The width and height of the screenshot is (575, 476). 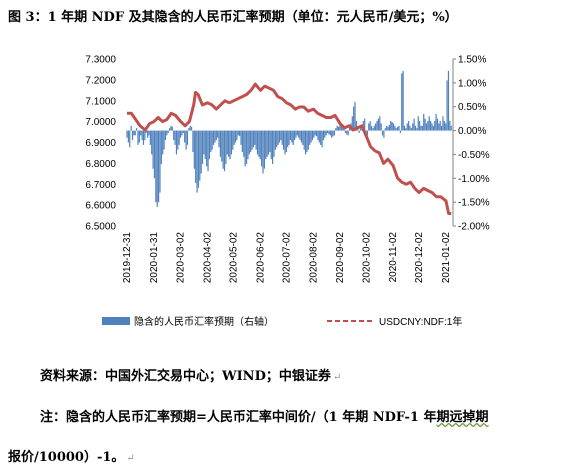 I want to click on note-line-2: 报价/10000）-1。 ↵, so click(x=71, y=457).